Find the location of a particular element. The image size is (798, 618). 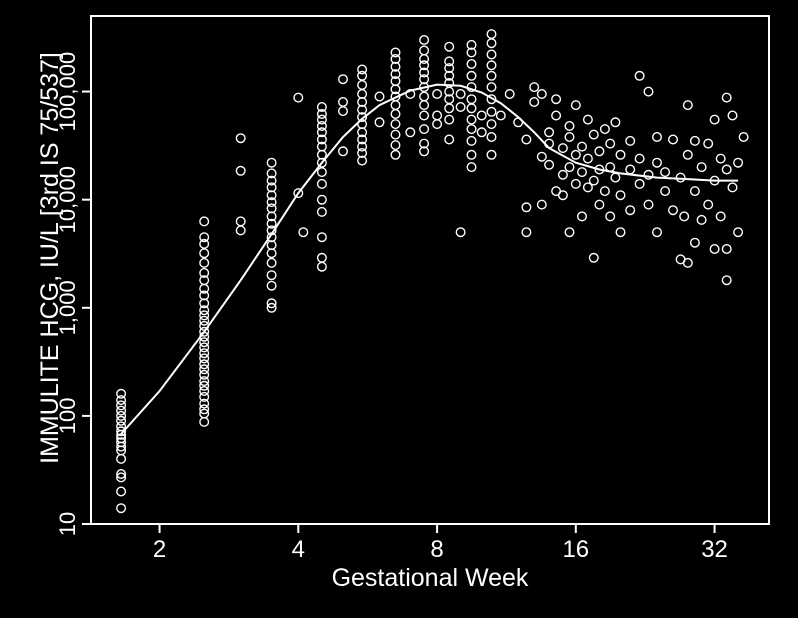

x-tick-label: 16 is located at coordinates (575, 549).